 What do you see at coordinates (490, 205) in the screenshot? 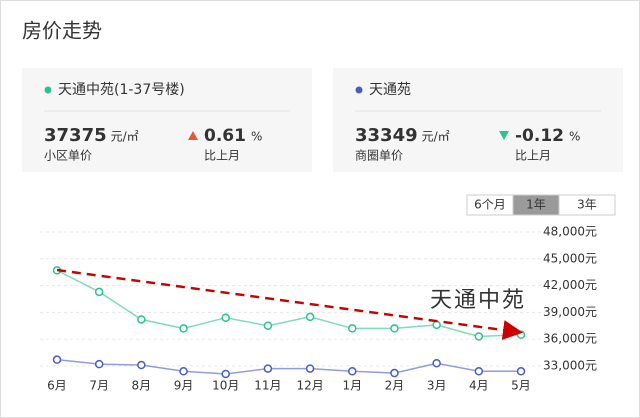
I see `tab-label: 6个月` at bounding box center [490, 205].